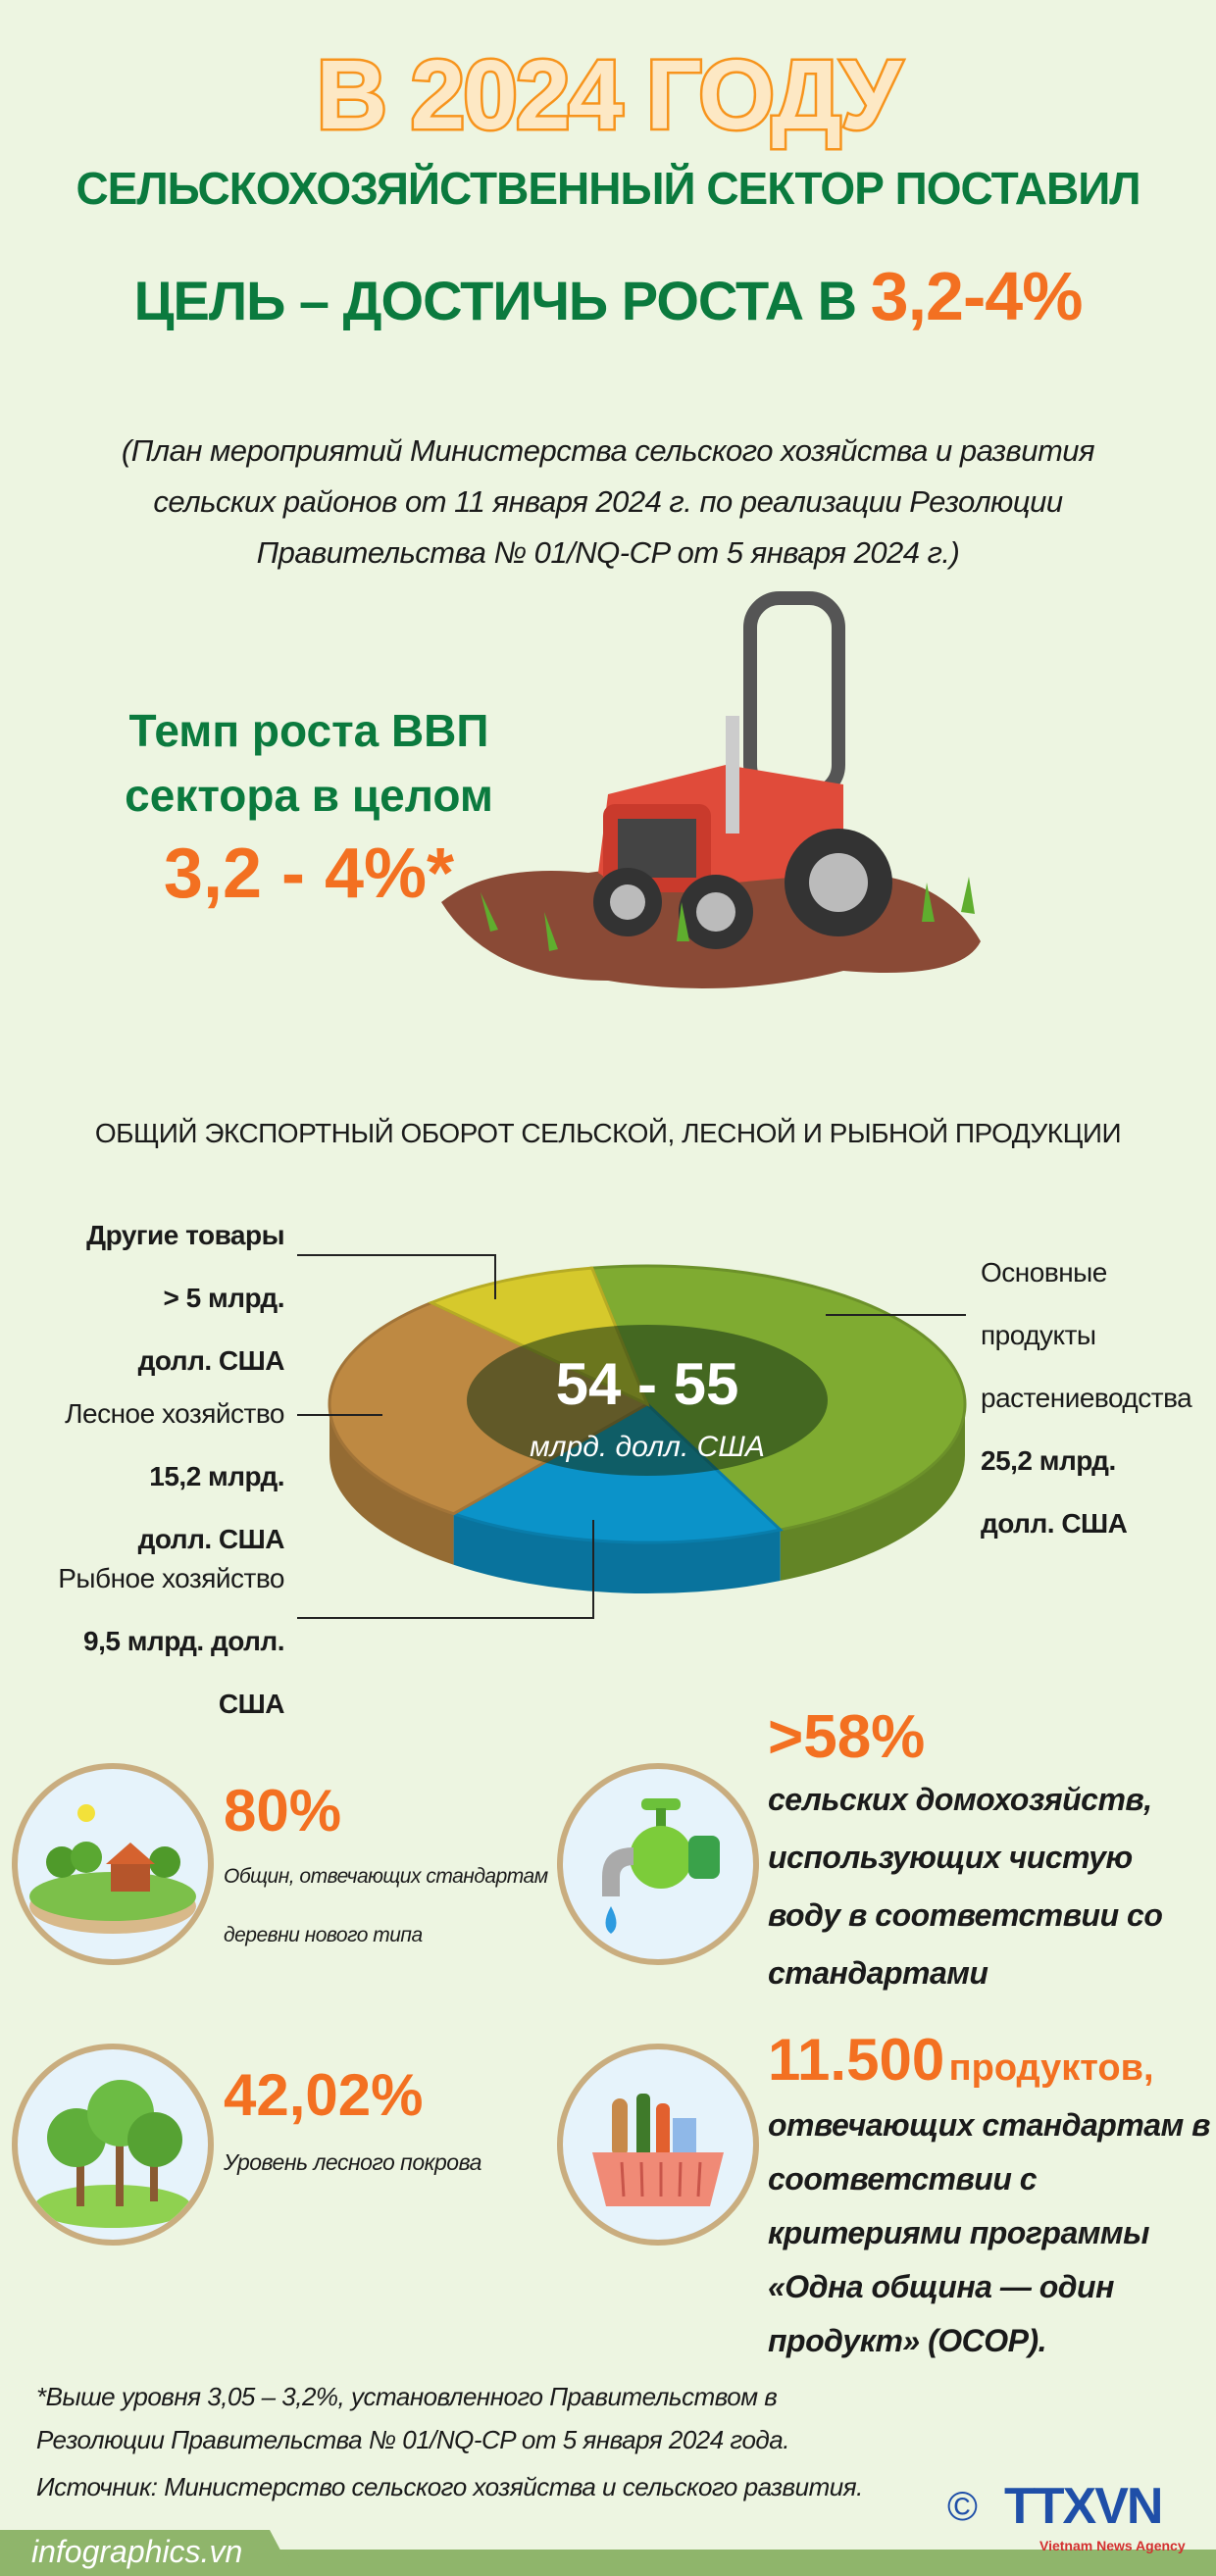  What do you see at coordinates (216, 1476) in the screenshot?
I see `label-value: 15,2 млрд.` at bounding box center [216, 1476].